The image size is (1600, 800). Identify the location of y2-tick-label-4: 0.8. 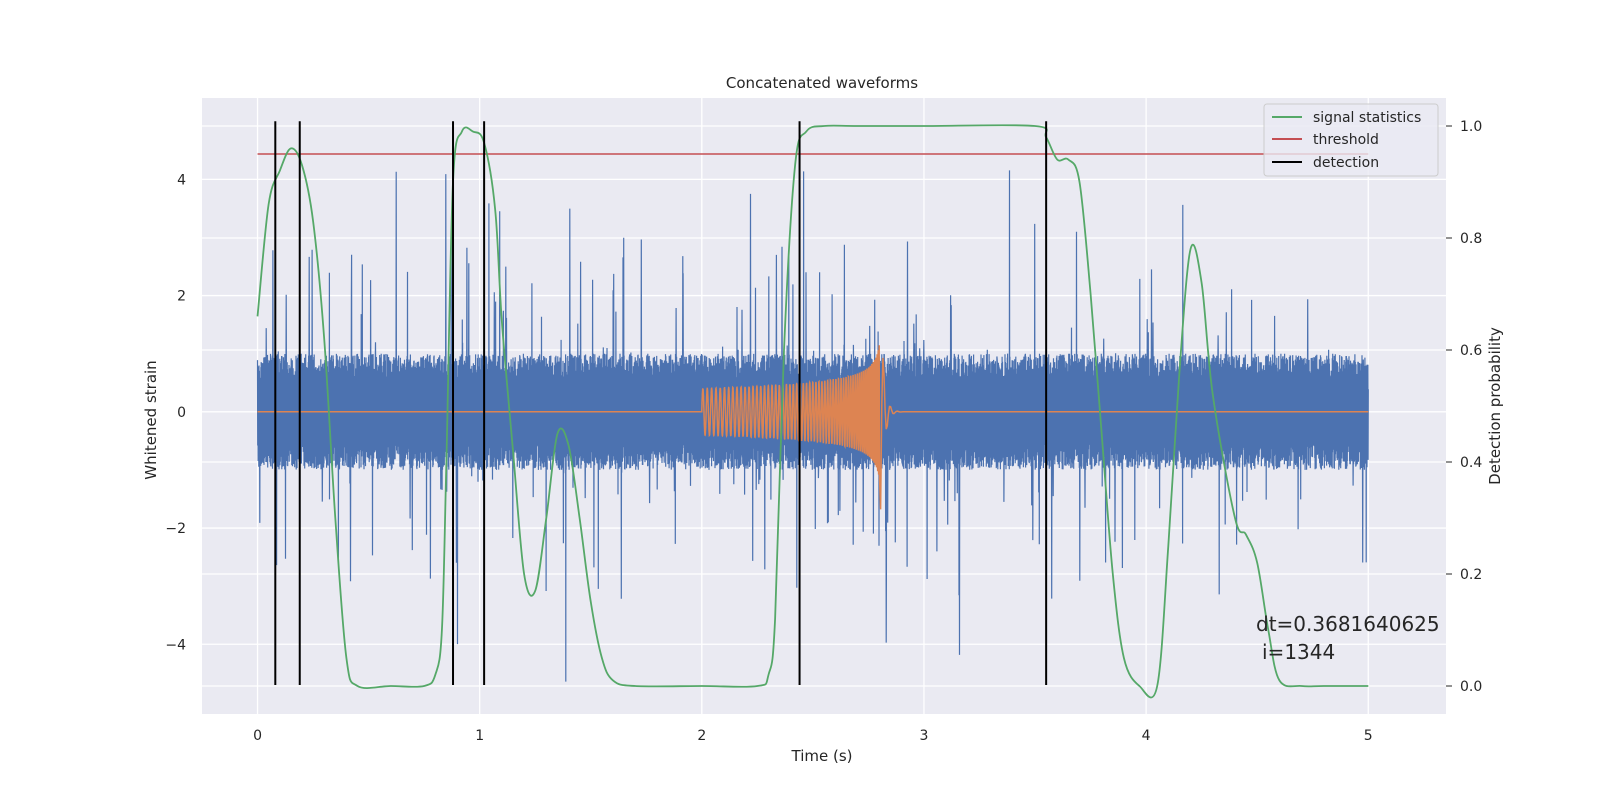
(1471, 239).